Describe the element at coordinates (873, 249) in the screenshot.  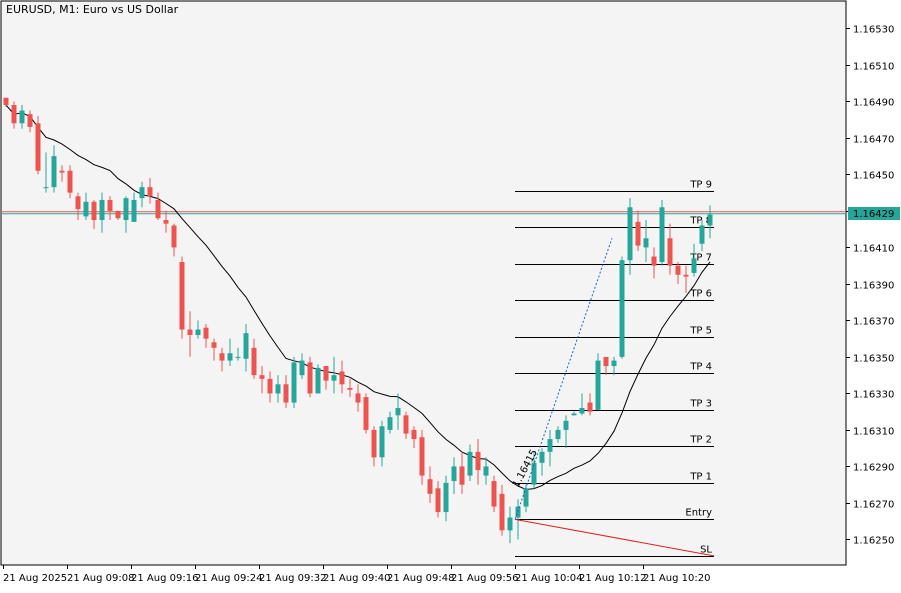
I see `price-tick-label: 1.16410` at that location.